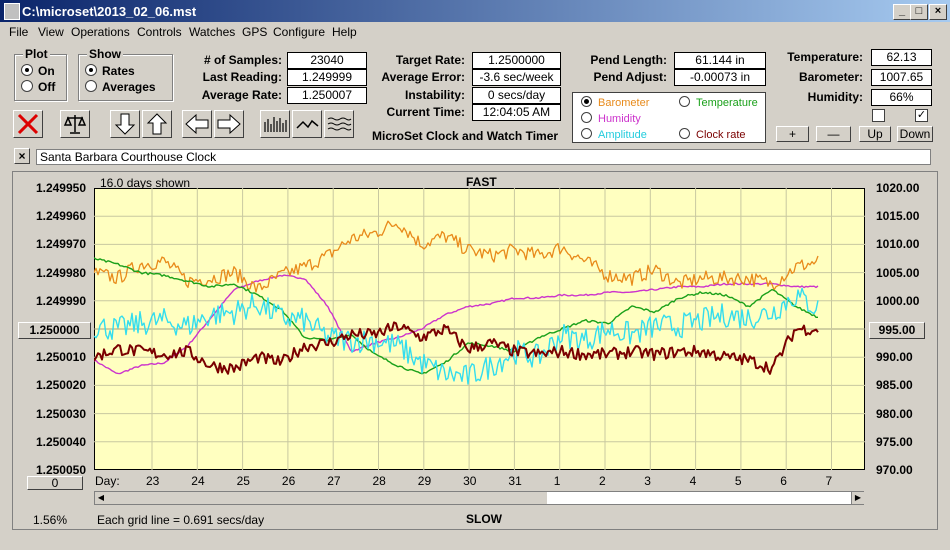 This screenshot has height=550, width=950. I want to click on down-button: Down, so click(915, 134).